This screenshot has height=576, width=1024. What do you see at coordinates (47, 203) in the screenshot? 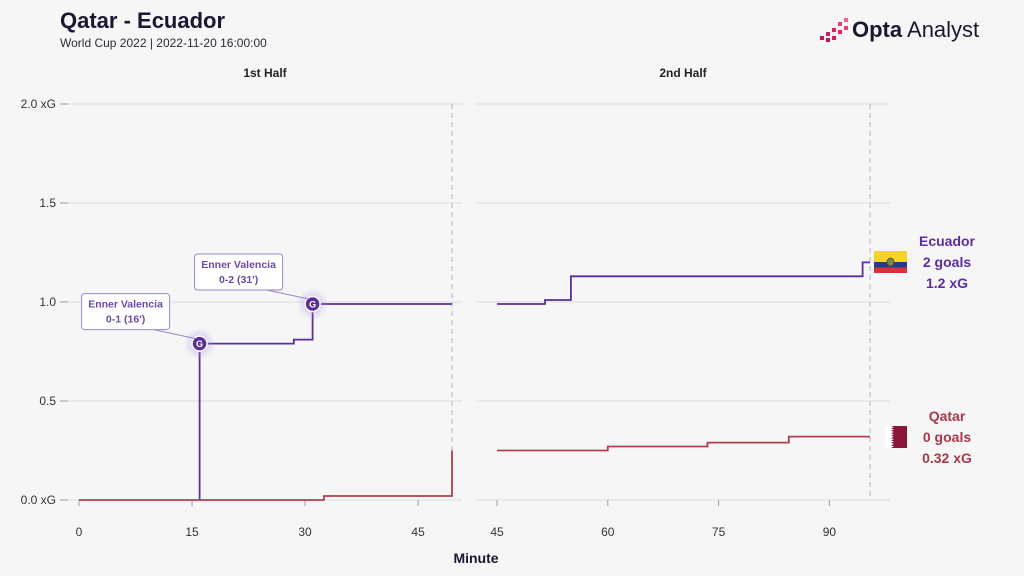
I see `y-tick-label: 1.5` at bounding box center [47, 203].